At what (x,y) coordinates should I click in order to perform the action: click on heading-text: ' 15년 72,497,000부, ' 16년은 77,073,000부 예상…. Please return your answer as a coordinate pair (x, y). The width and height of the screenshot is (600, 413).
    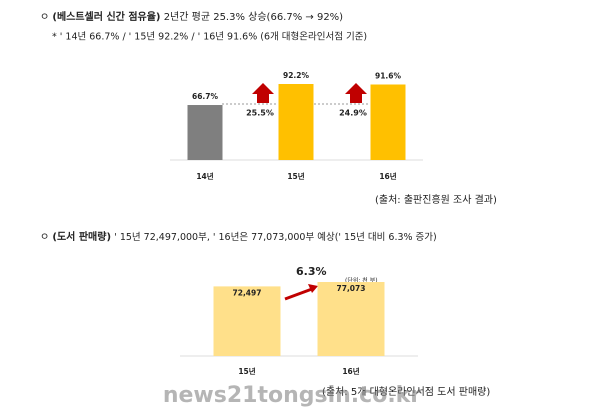
    Looking at the image, I should click on (275, 237).